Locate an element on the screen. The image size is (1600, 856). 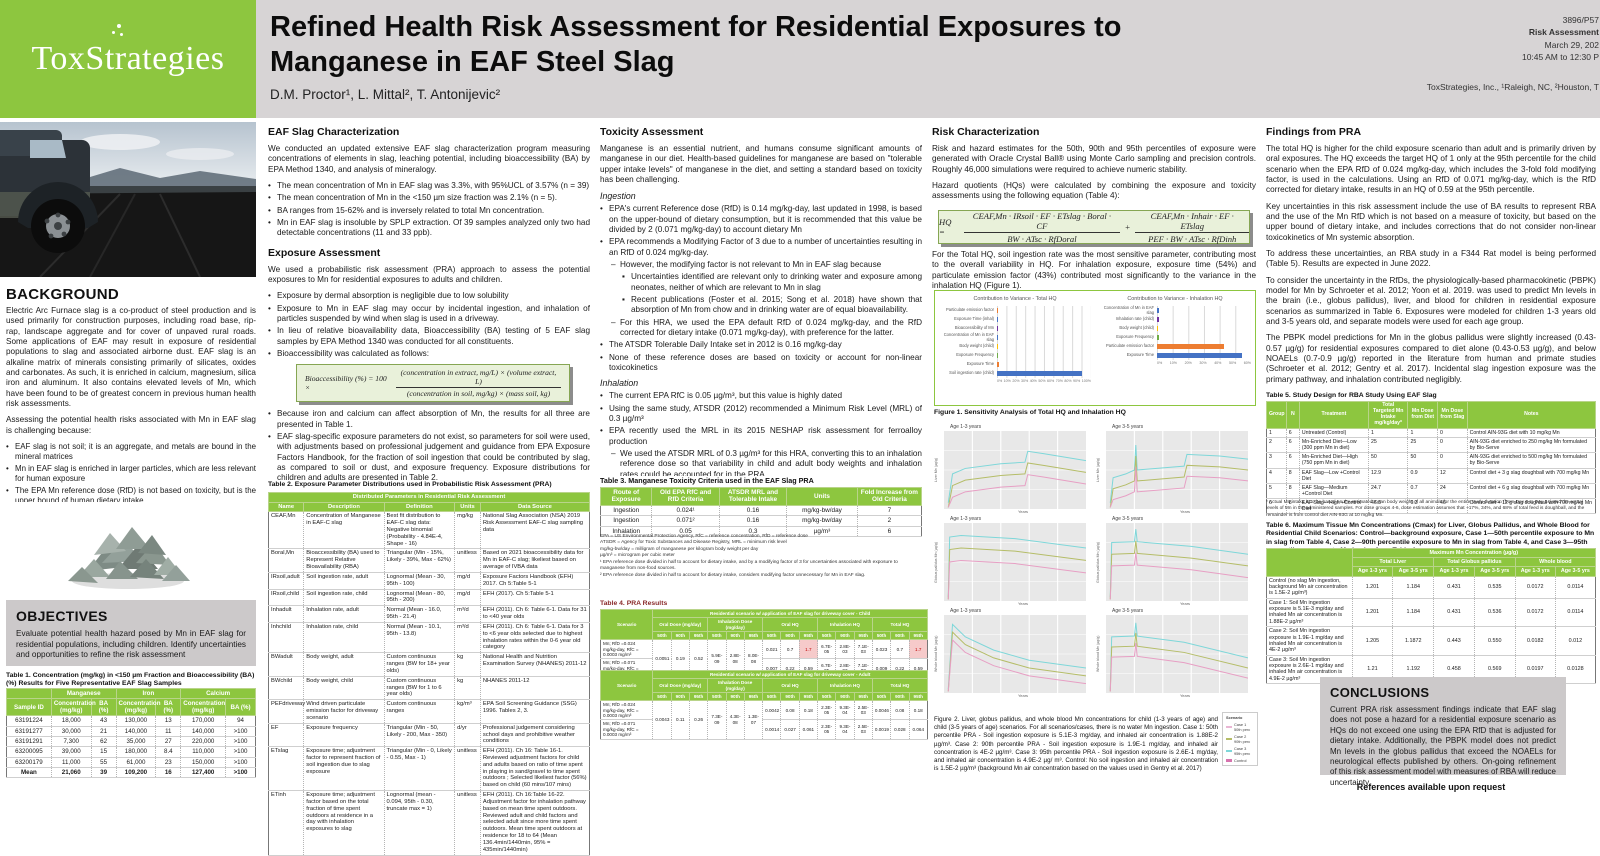
bar-row: Exposure Frequency is located at coordinates (1175, 337).